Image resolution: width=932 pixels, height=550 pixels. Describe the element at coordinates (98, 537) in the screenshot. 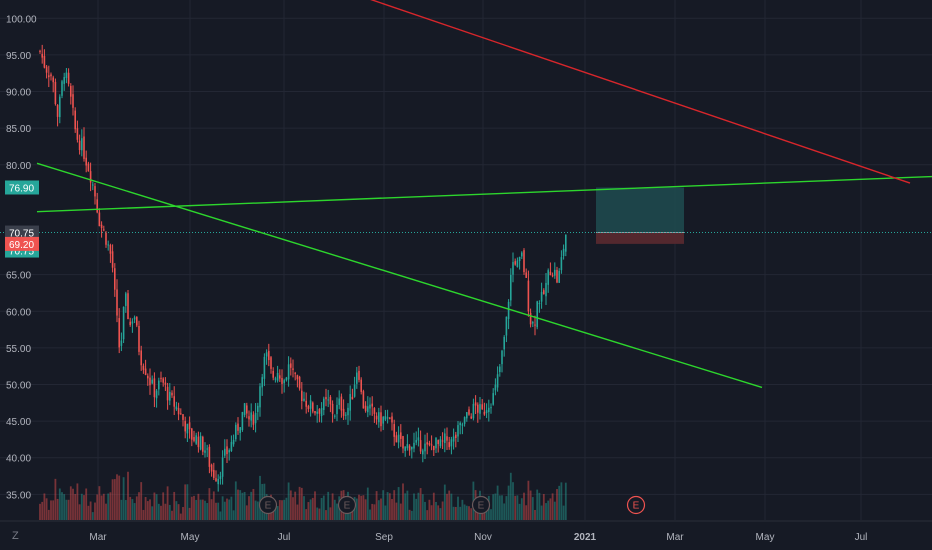

I see `x-tick-label: Mar` at that location.